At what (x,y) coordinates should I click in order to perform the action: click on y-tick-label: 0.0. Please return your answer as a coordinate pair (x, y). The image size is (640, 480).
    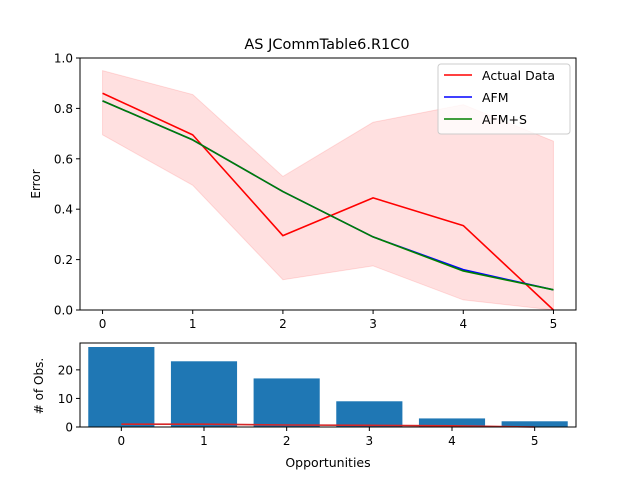
    Looking at the image, I should click on (63, 311).